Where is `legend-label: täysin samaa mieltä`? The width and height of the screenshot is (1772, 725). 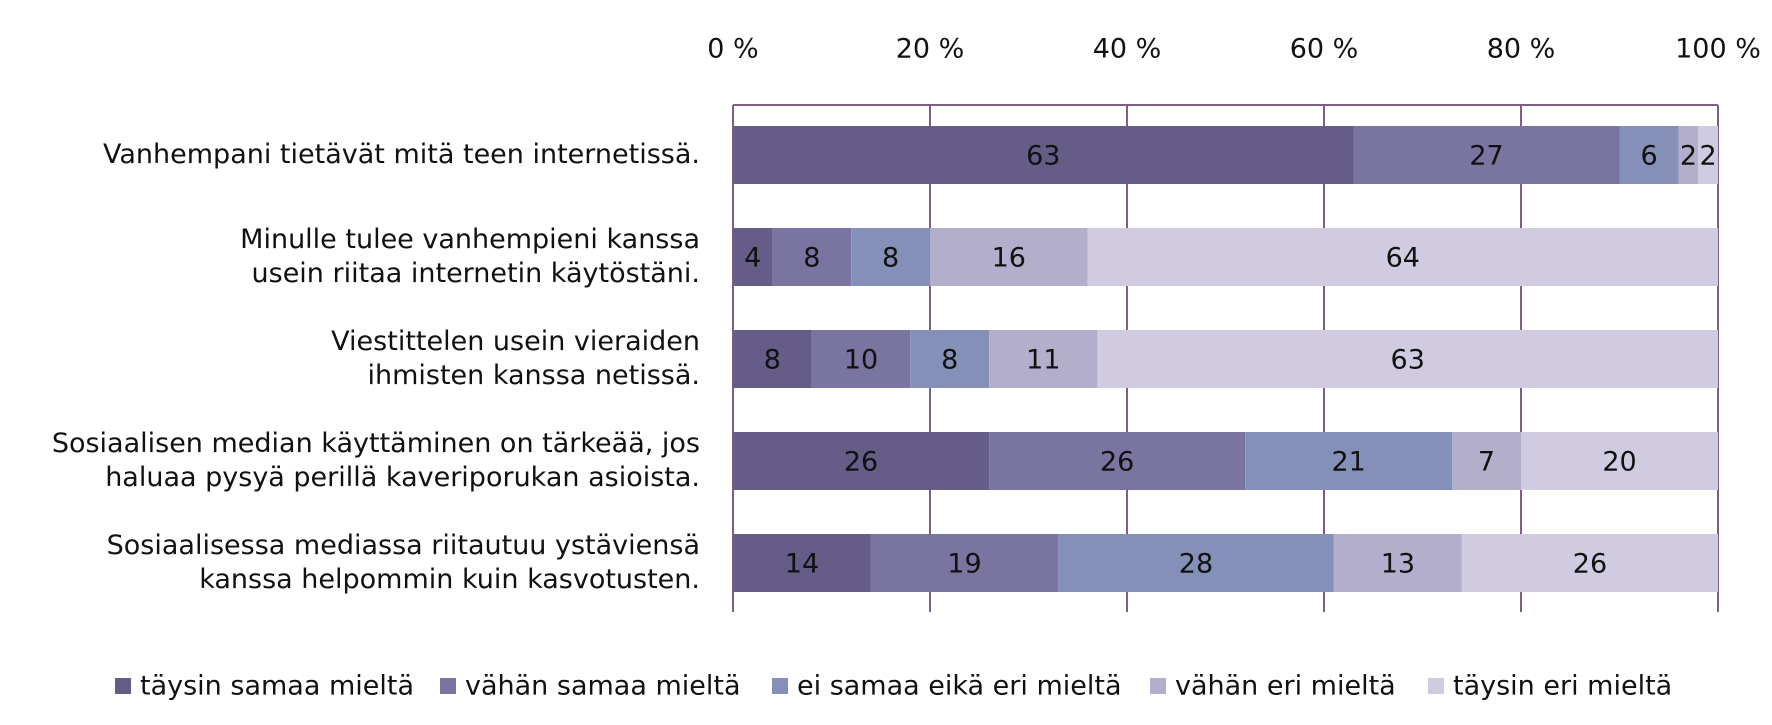
legend-label: täysin samaa mieltä is located at coordinates (277, 686).